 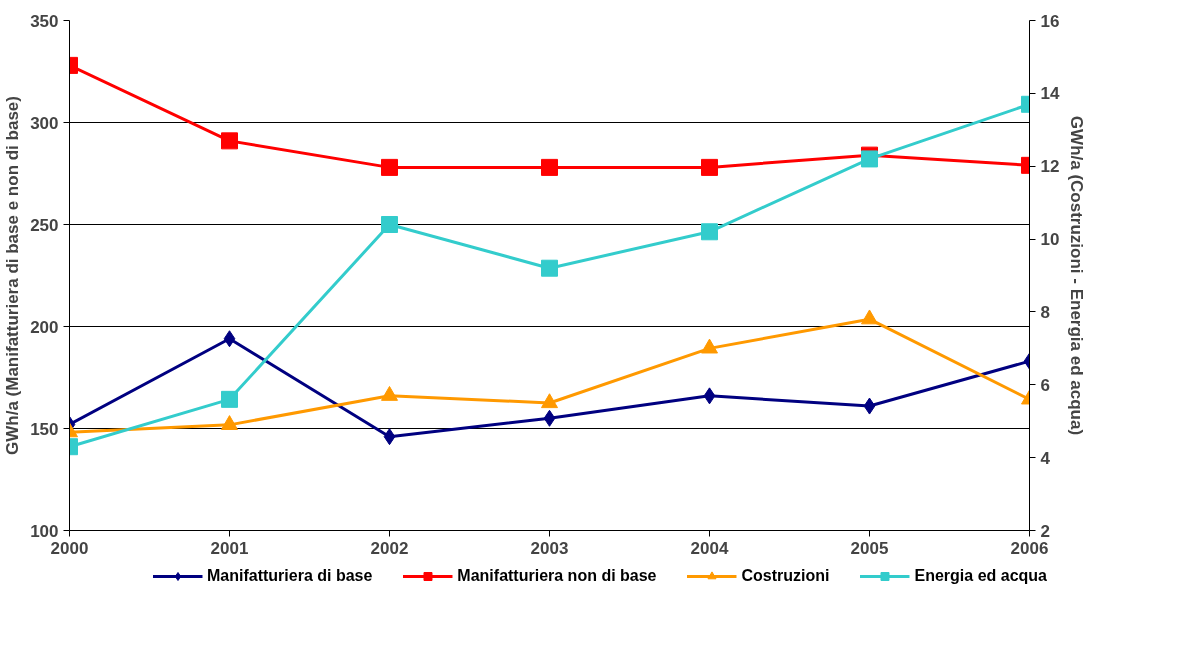 I want to click on x-tick-label: 2000, so click(x=69, y=548).